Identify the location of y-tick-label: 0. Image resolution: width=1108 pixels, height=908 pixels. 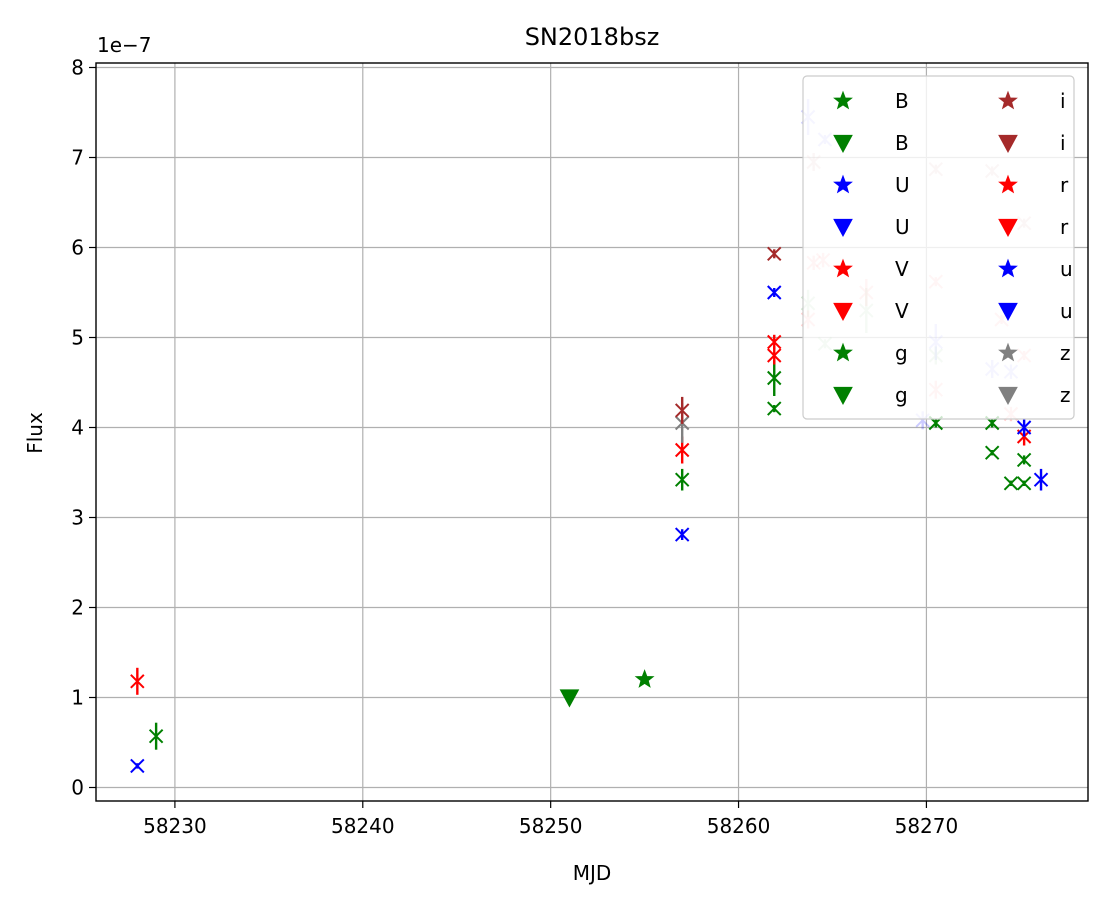
(77, 788).